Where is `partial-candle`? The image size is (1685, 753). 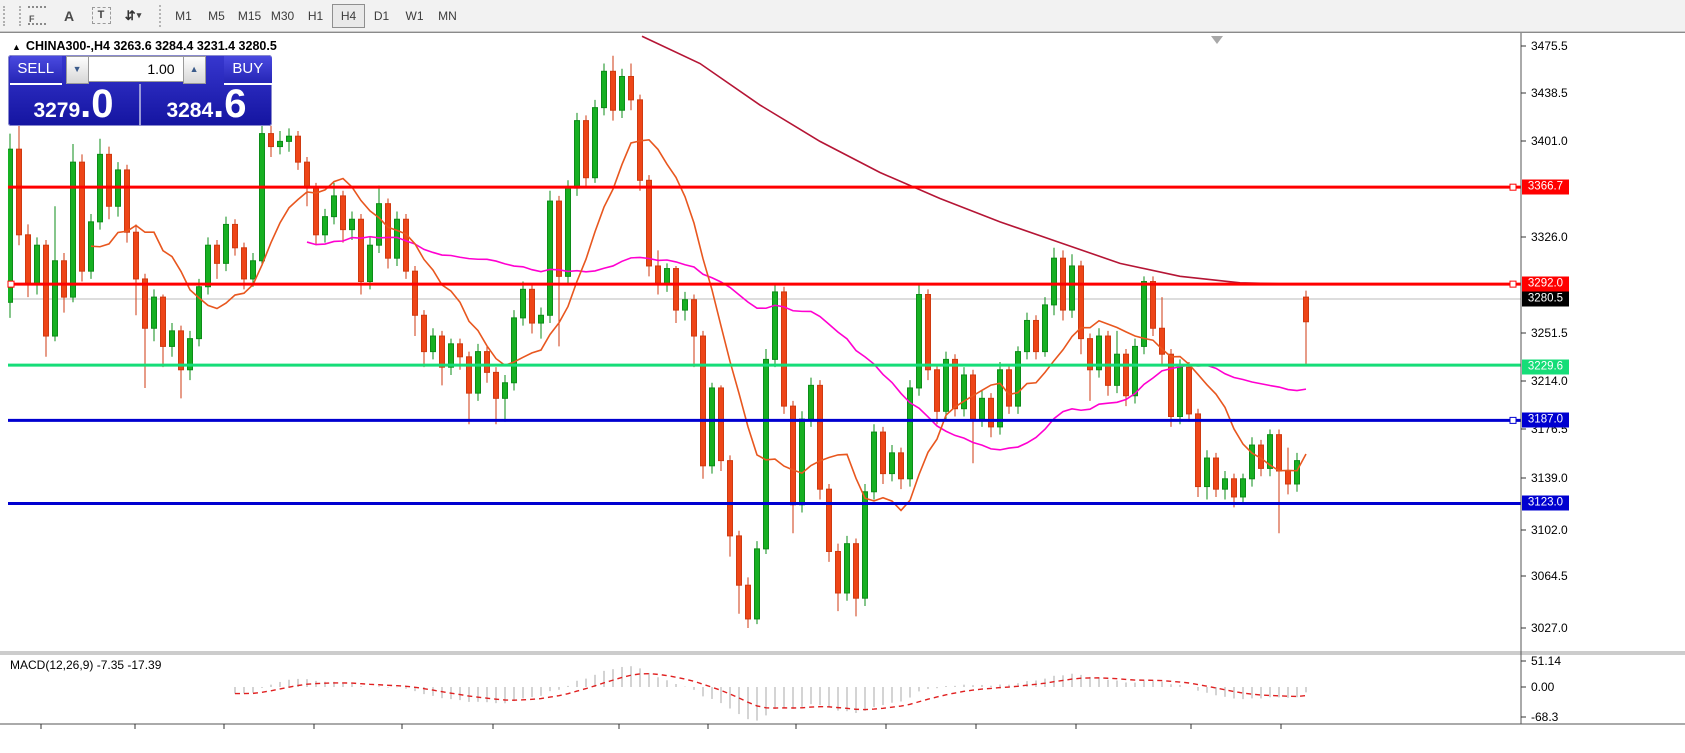
partial-candle is located at coordinates (2, 275).